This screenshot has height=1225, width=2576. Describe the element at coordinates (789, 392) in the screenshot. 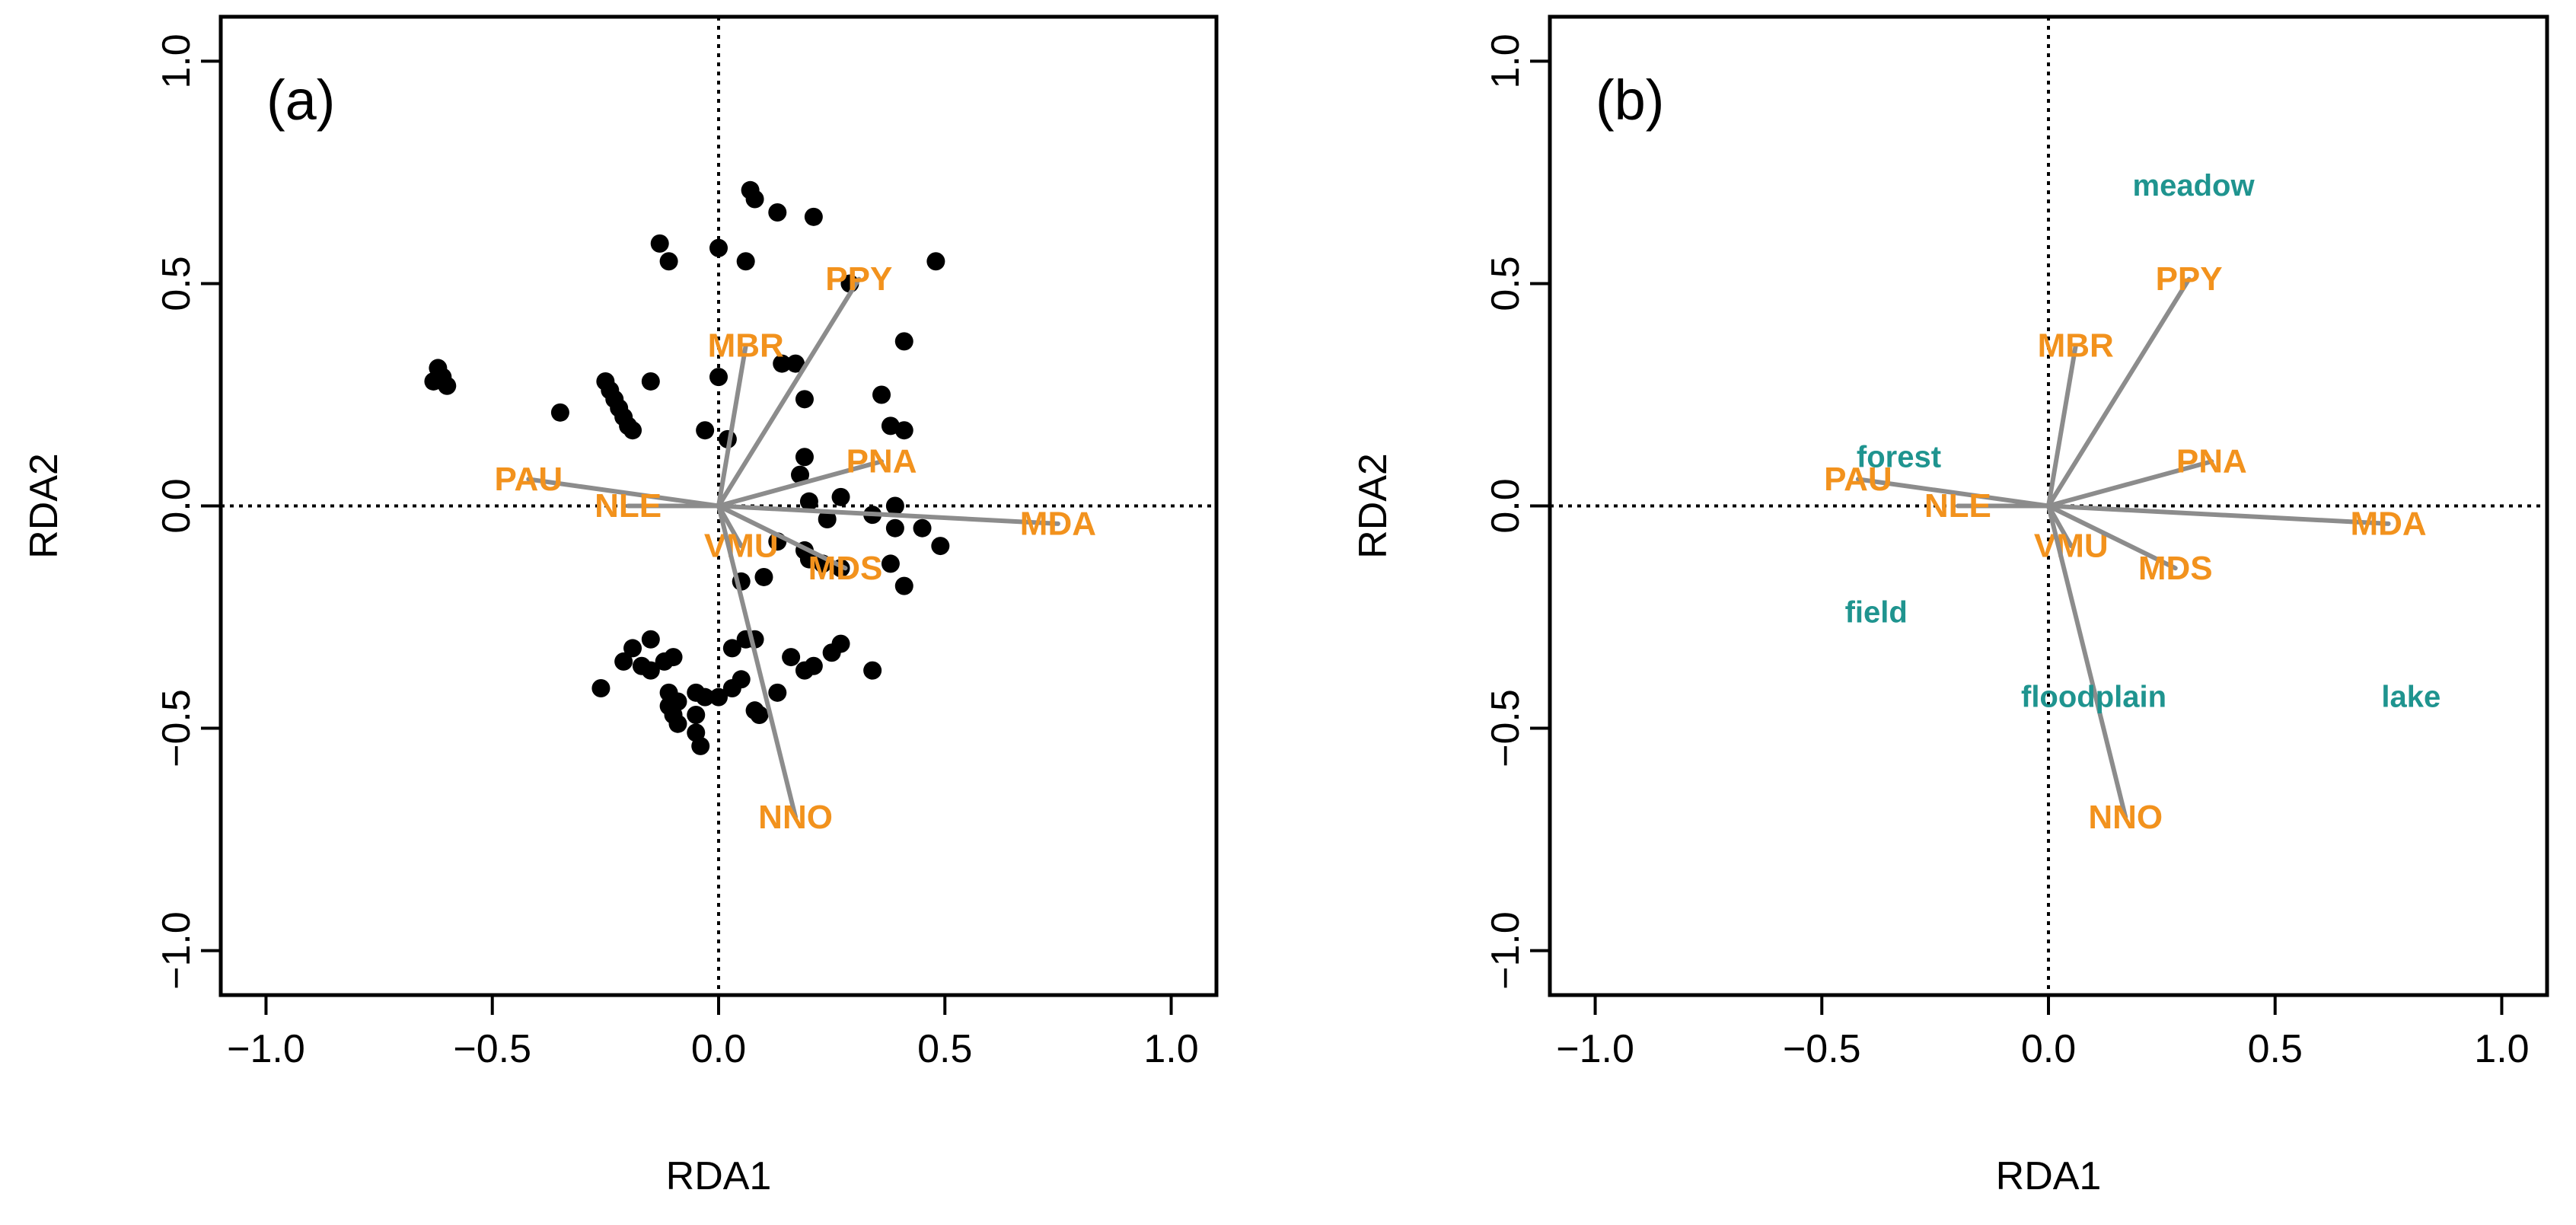

I see `species-arrow-ppy` at that location.